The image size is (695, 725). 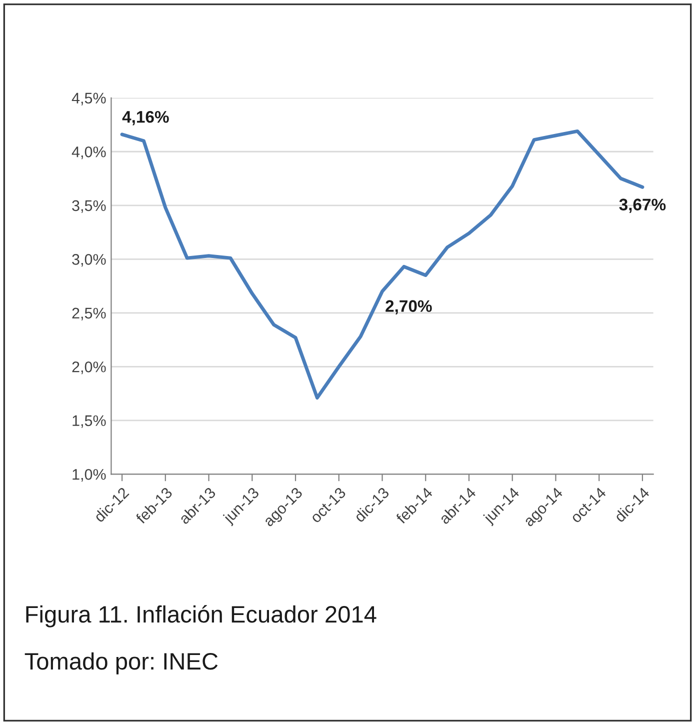 What do you see at coordinates (121, 663) in the screenshot?
I see `text: Tomado por: INEC` at bounding box center [121, 663].